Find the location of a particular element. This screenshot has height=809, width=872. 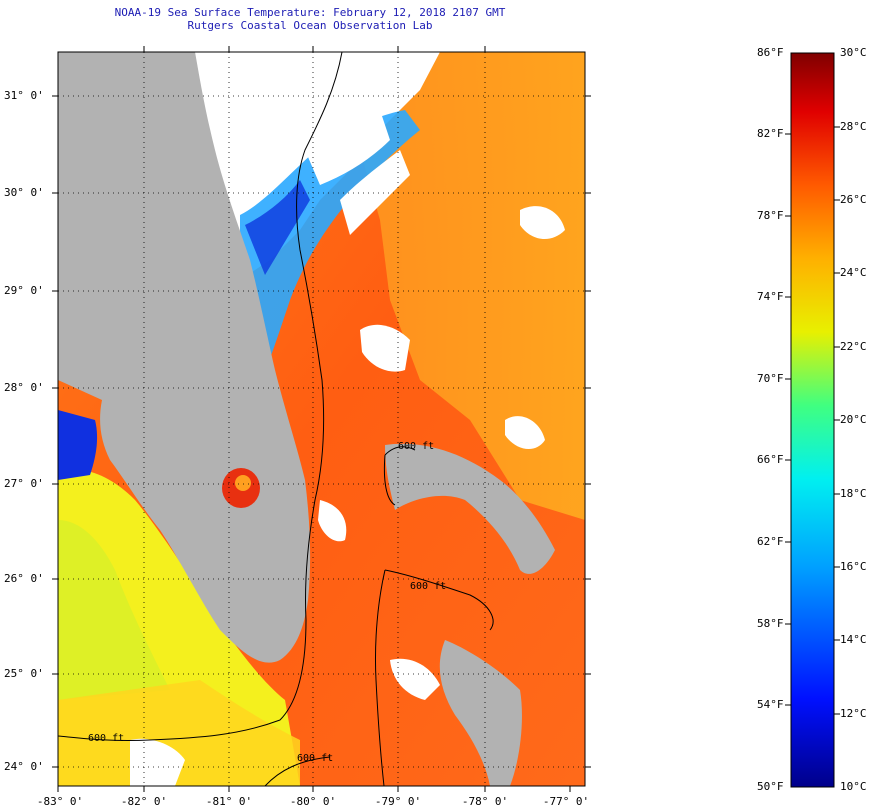

colorbar-label-c: 18°C is located at coordinates (853, 493).